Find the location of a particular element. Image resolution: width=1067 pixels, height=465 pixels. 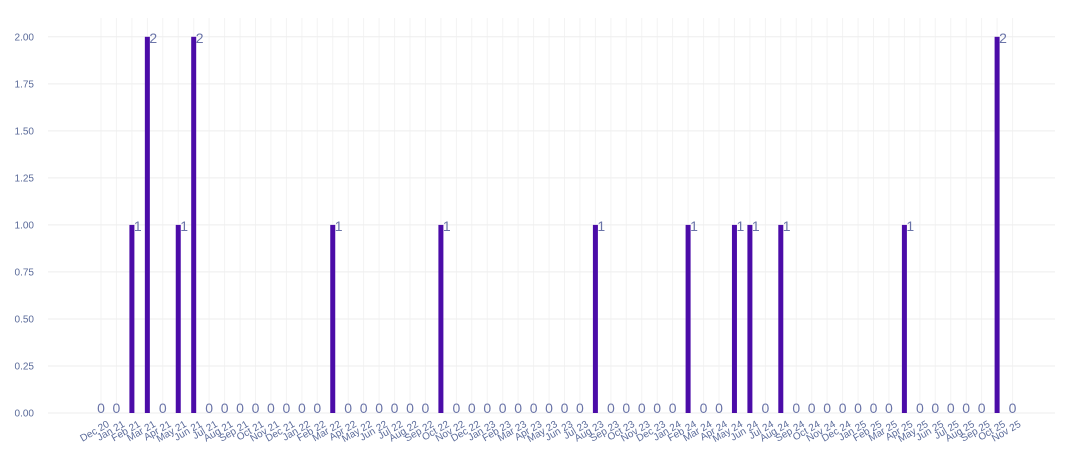

y-tick-label: 0.25 is located at coordinates (25, 366).